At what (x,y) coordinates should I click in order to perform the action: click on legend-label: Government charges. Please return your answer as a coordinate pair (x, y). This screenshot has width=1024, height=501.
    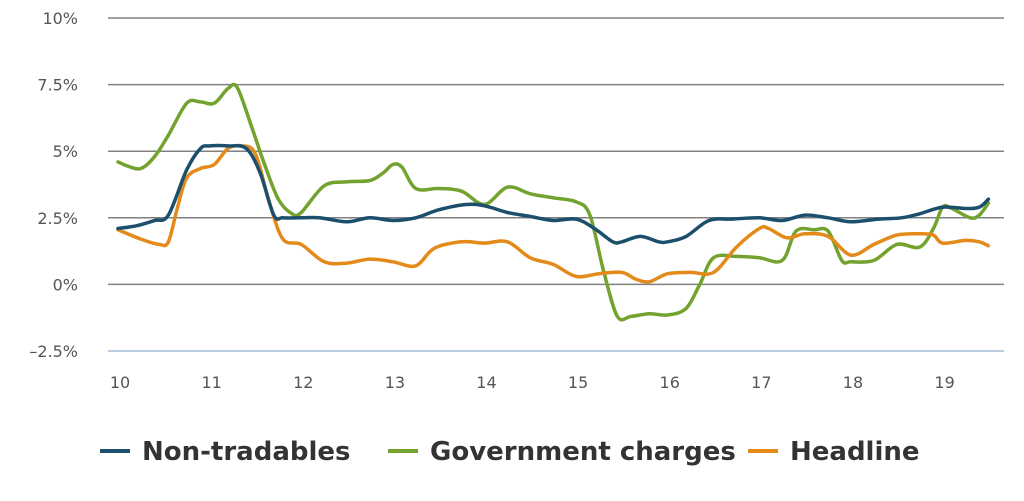
    Looking at the image, I should click on (583, 452).